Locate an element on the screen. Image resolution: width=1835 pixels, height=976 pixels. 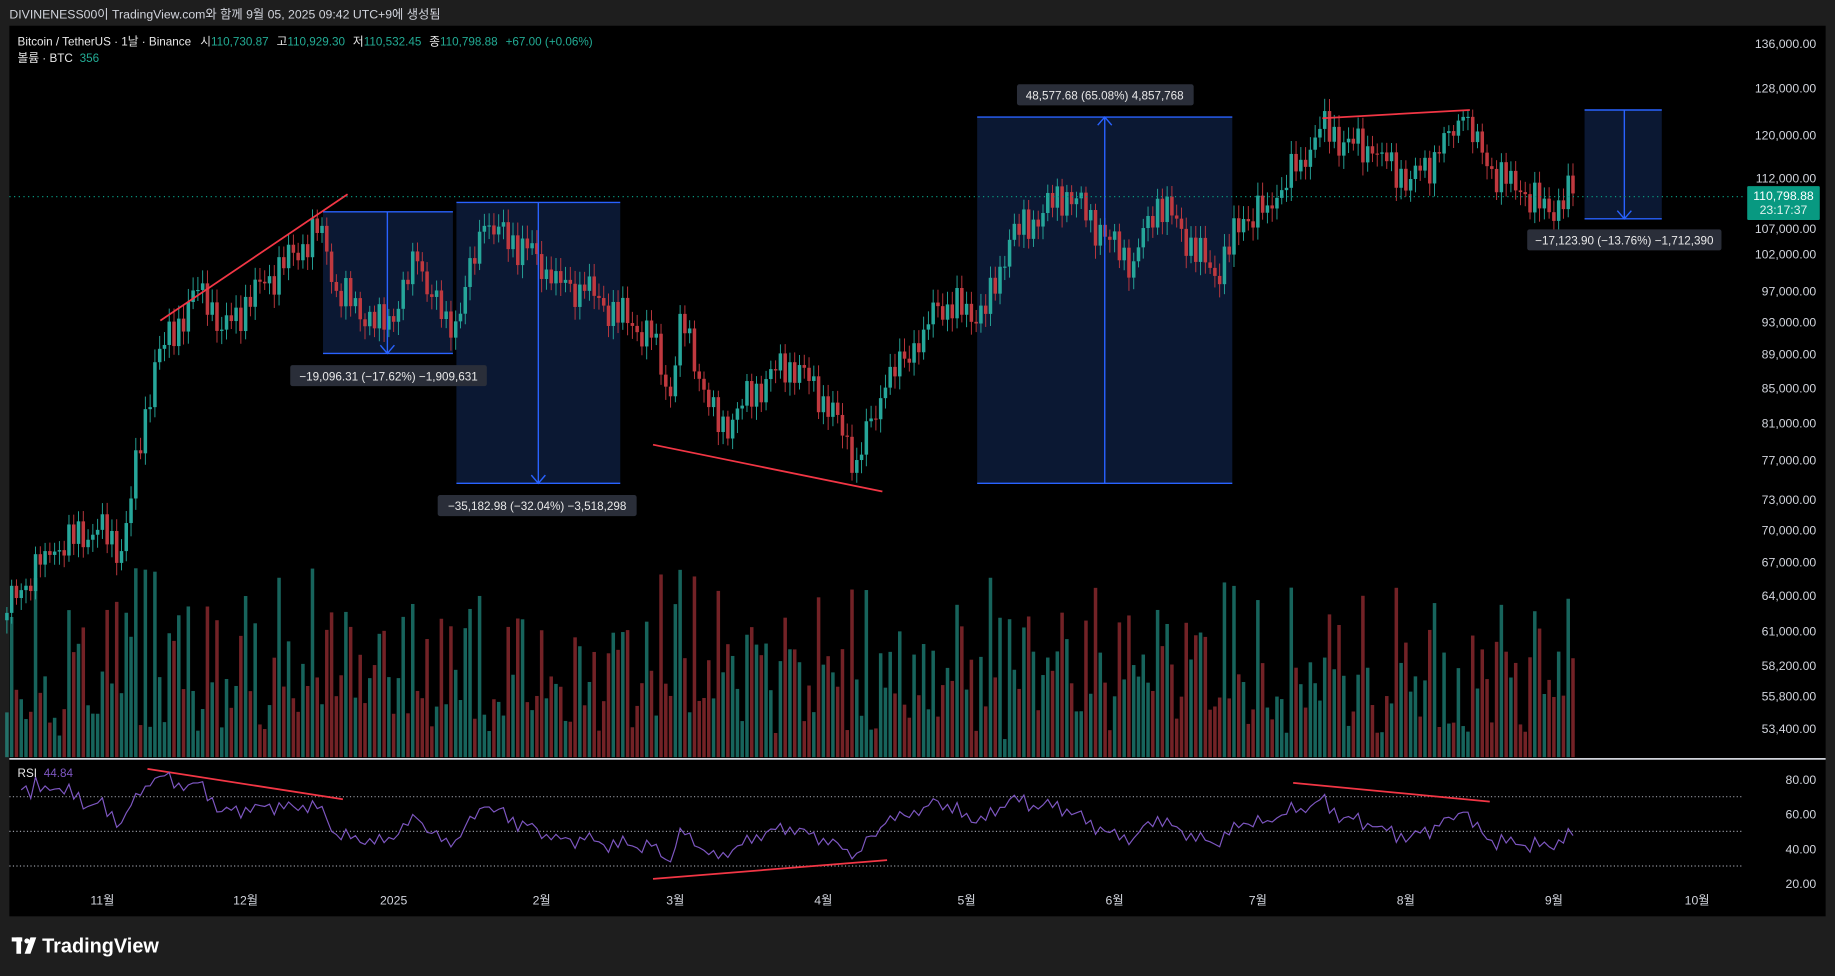
time-tick: 10월 is located at coordinates (1697, 901).